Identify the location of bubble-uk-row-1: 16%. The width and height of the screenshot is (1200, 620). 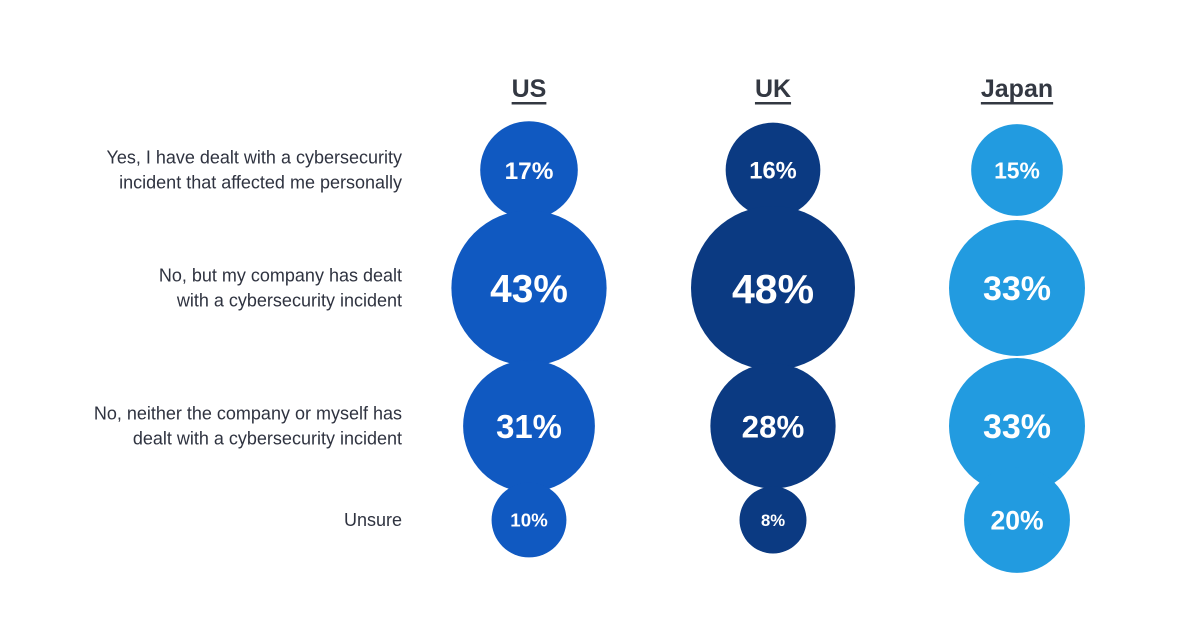
(773, 170).